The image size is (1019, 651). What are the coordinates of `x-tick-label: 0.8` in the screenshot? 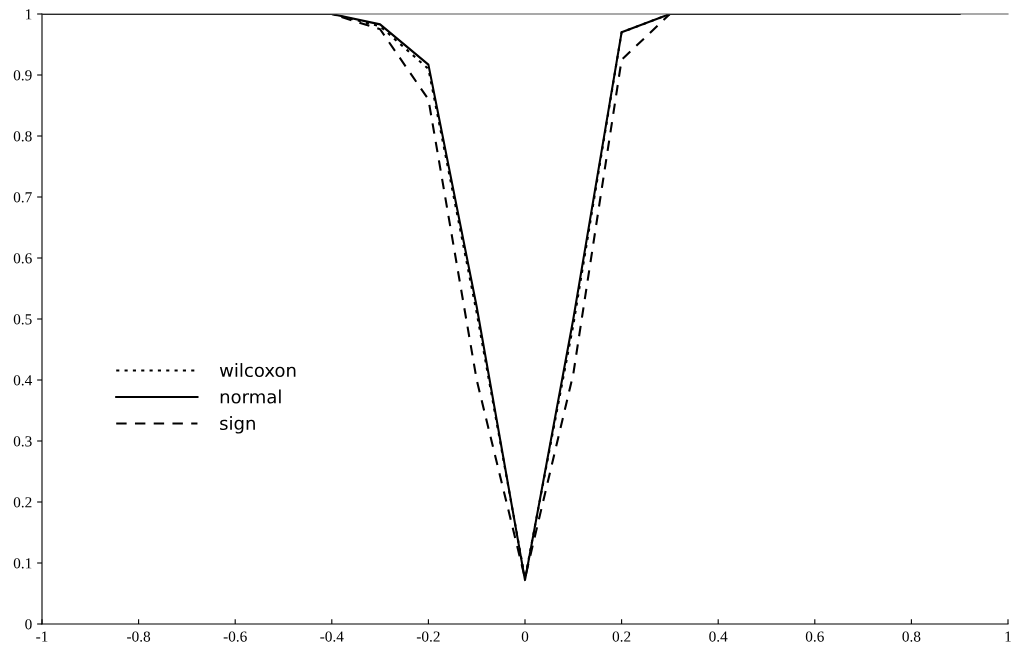 It's located at (911, 636).